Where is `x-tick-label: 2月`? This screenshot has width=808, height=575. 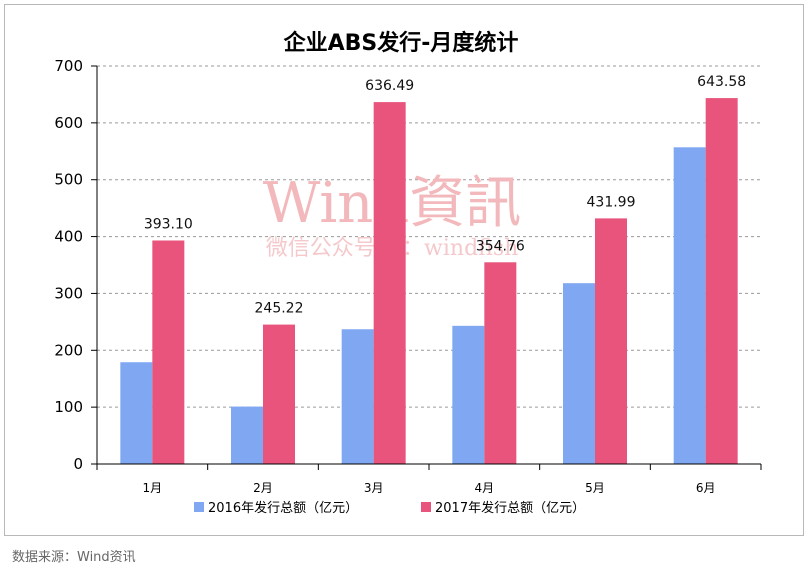
x-tick-label: 2月 is located at coordinates (263, 488).